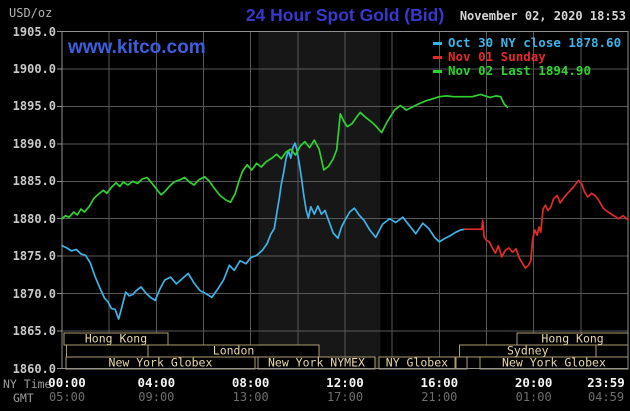 Image resolution: width=630 pixels, height=411 pixels. What do you see at coordinates (34, 368) in the screenshot?
I see `y-tick-label: 1860.0` at bounding box center [34, 368].